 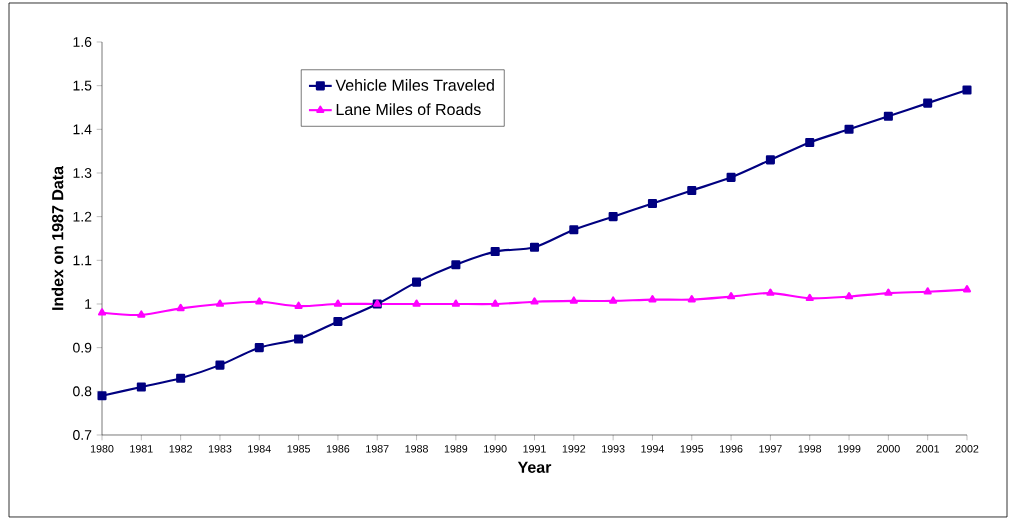 I want to click on y-tick-label: 1.3, so click(x=82, y=173).